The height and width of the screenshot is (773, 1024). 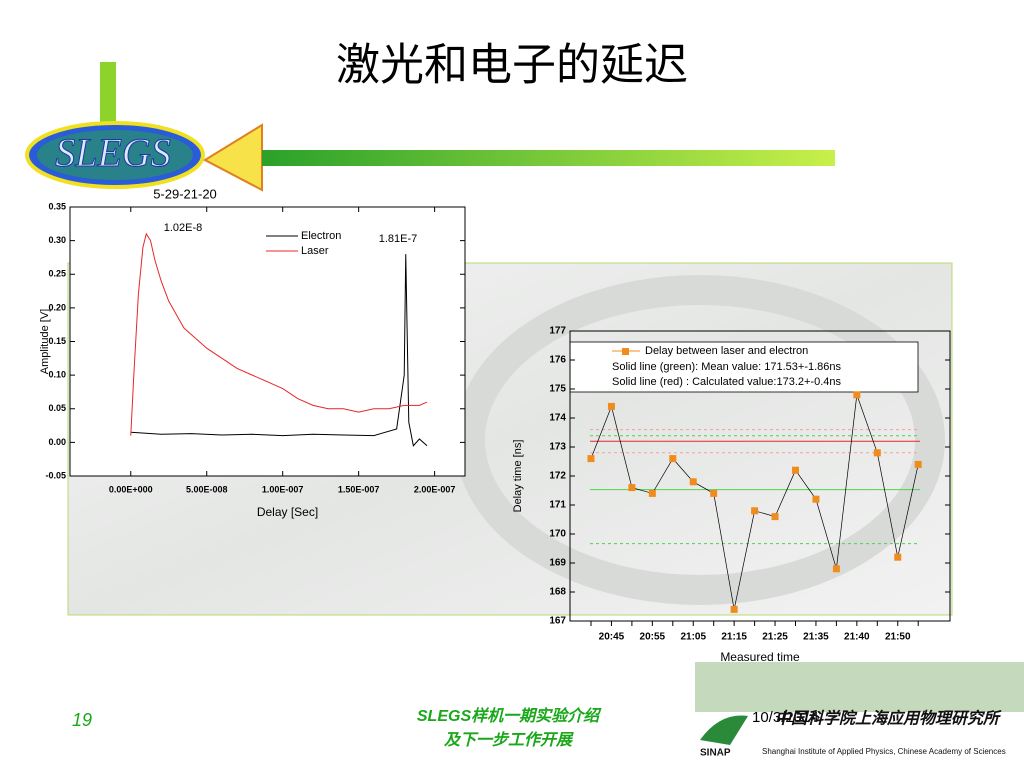 I want to click on plot-frame, so click(x=267, y=341).